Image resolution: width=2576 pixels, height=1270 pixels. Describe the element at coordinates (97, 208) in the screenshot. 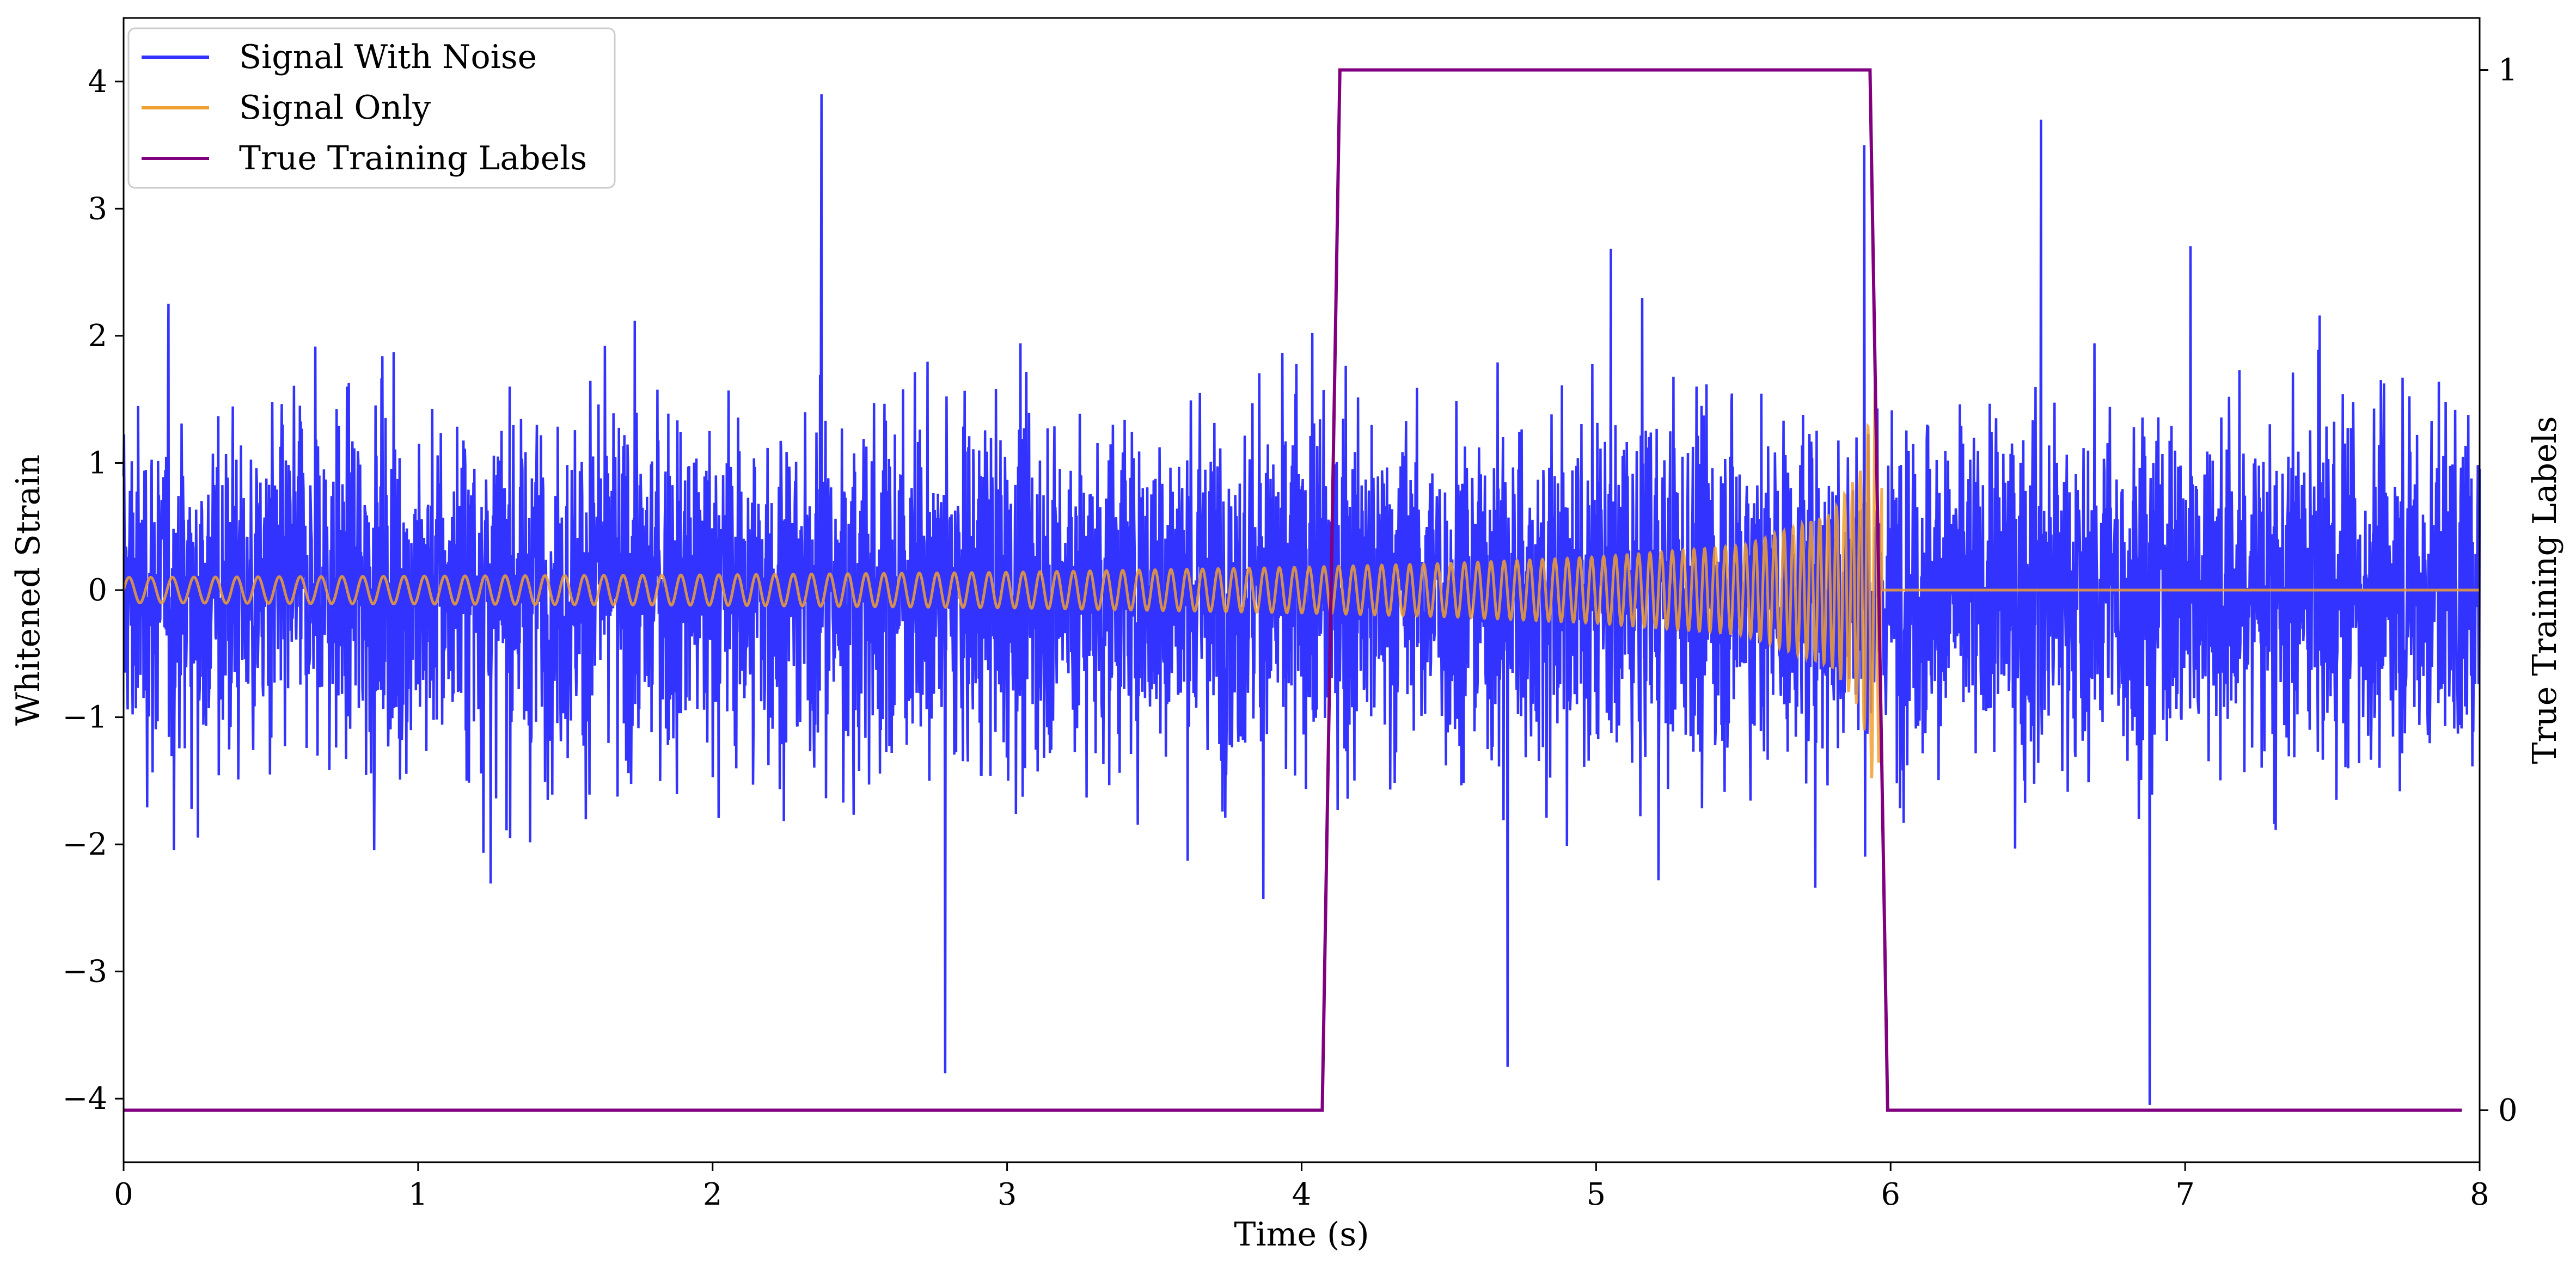

I see `y-tick-label: 3` at that location.